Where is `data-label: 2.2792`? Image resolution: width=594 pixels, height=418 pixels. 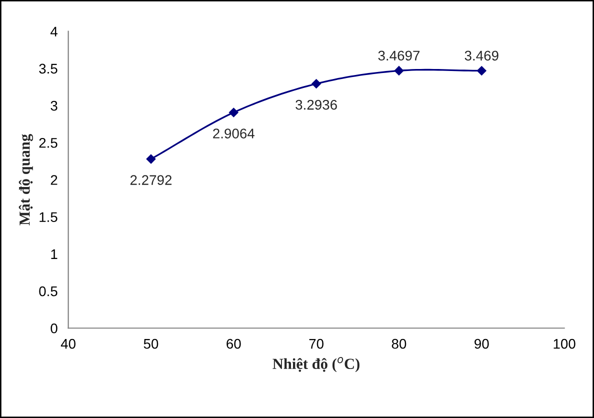
data-label: 2.2792 is located at coordinates (151, 180).